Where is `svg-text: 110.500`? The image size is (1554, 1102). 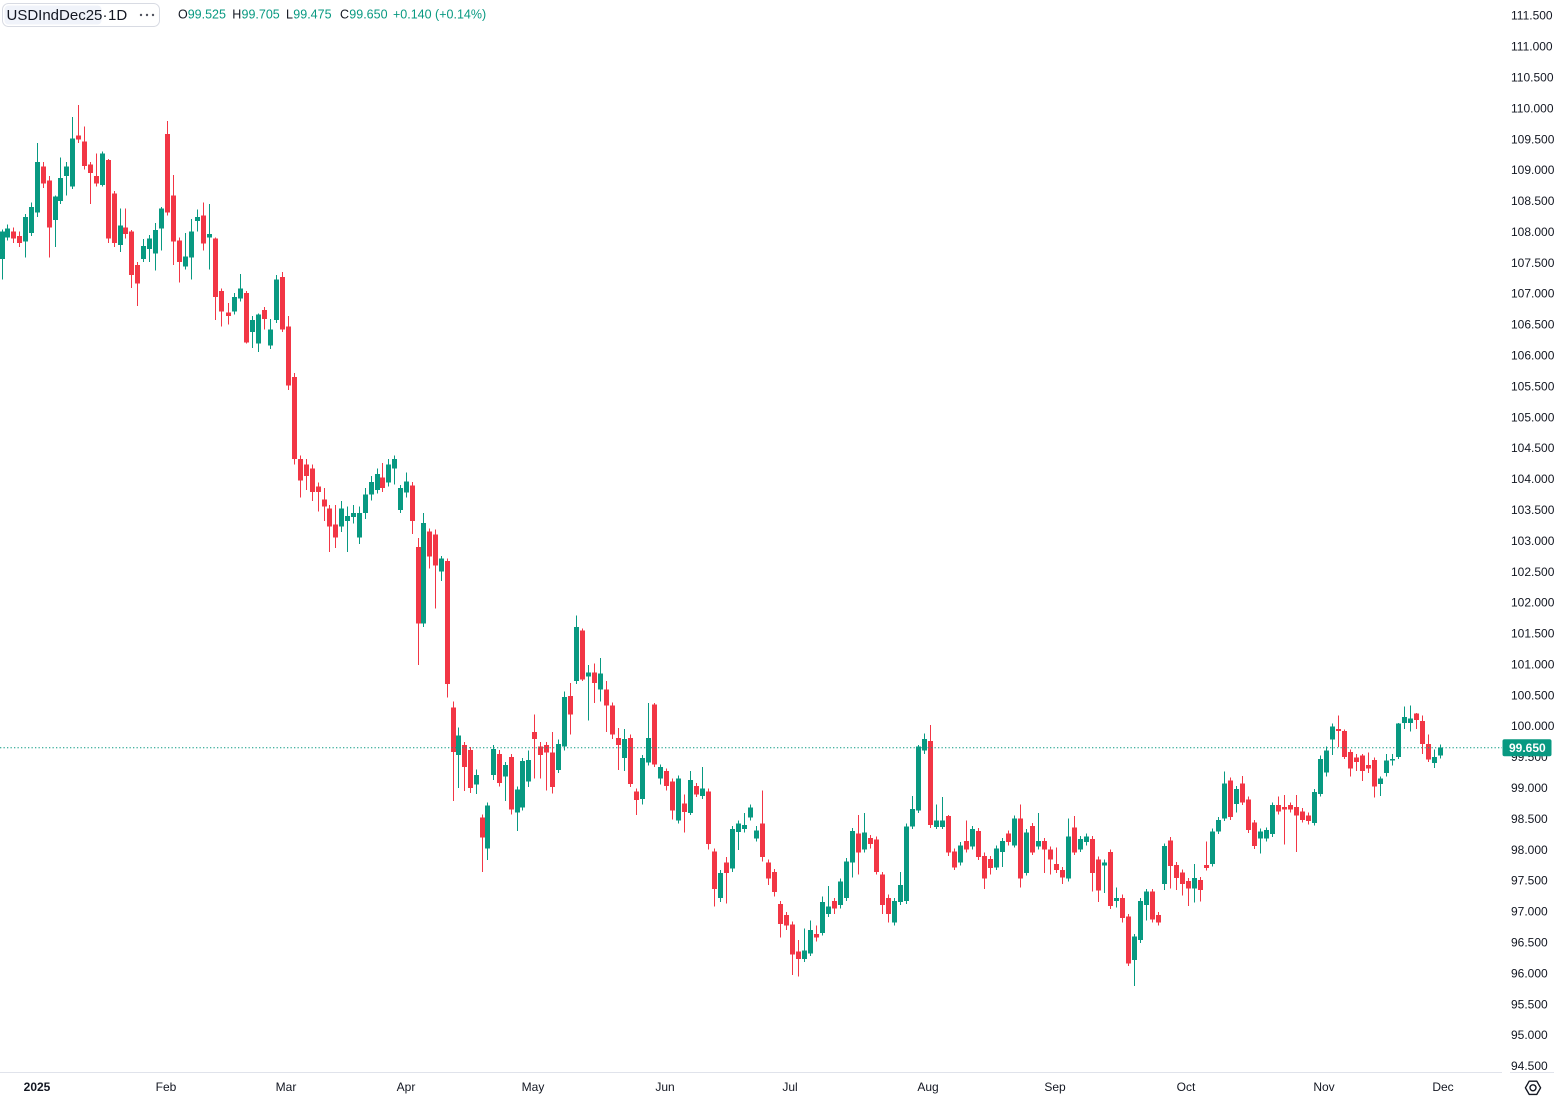 svg-text: 110.500 is located at coordinates (1532, 78).